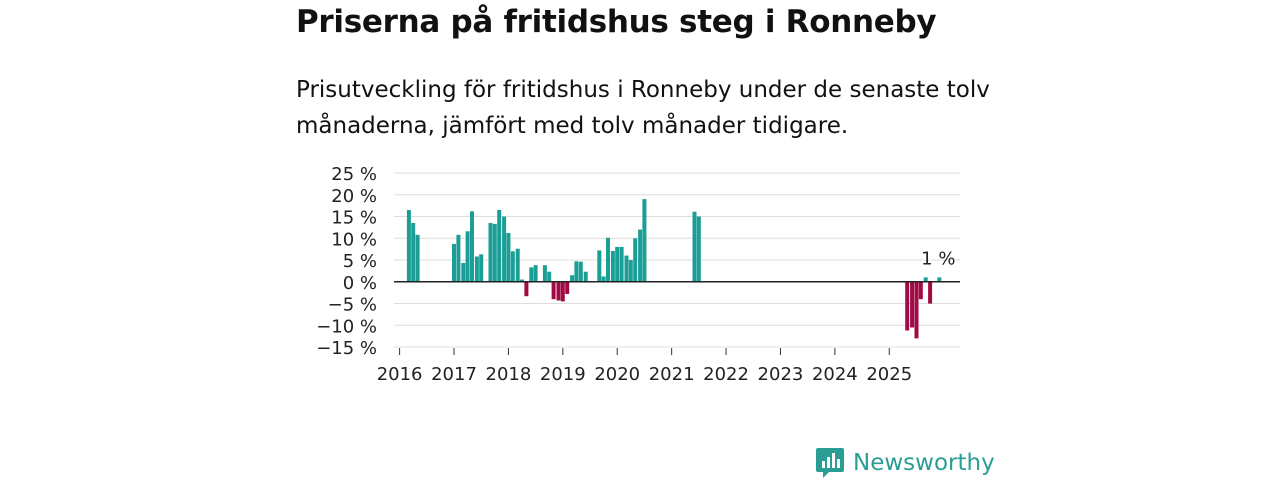 Image resolution: width=1280 pixels, height=480 pixels. What do you see at coordinates (835, 374) in the screenshot?
I see `x-tick-label: 2024` at bounding box center [835, 374].